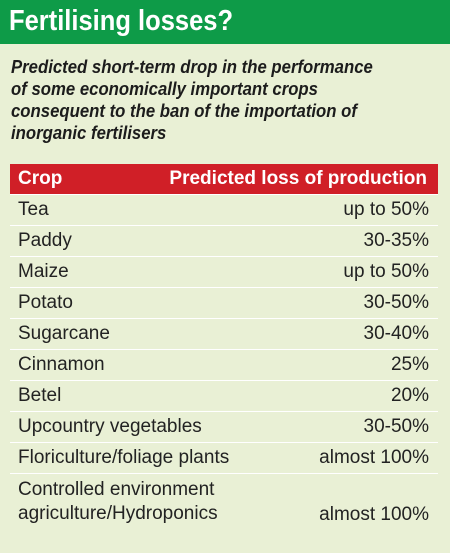 The height and width of the screenshot is (553, 450). What do you see at coordinates (224, 426) in the screenshot?
I see `table-row: Upcountry vegetables 30-50%` at bounding box center [224, 426].